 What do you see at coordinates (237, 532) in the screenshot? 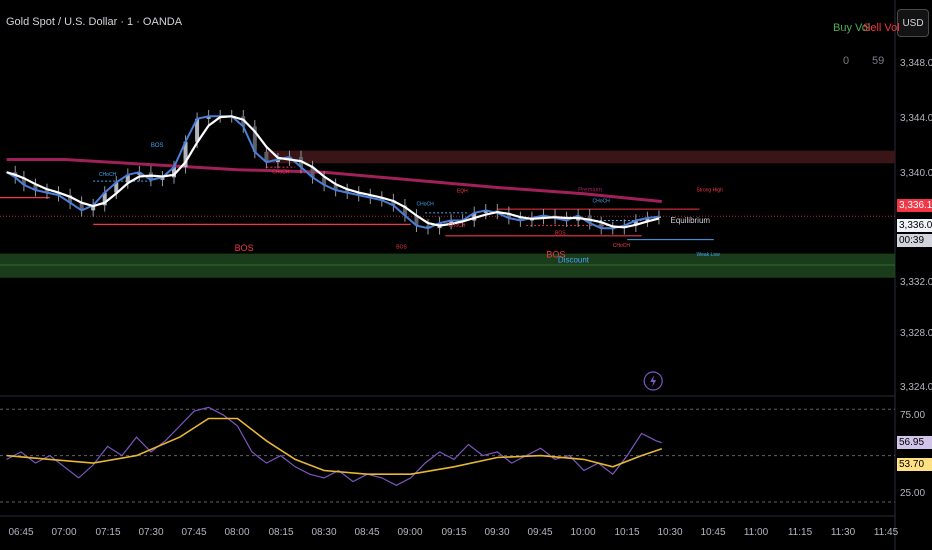
I see `time-tick: 08:00` at bounding box center [237, 532].